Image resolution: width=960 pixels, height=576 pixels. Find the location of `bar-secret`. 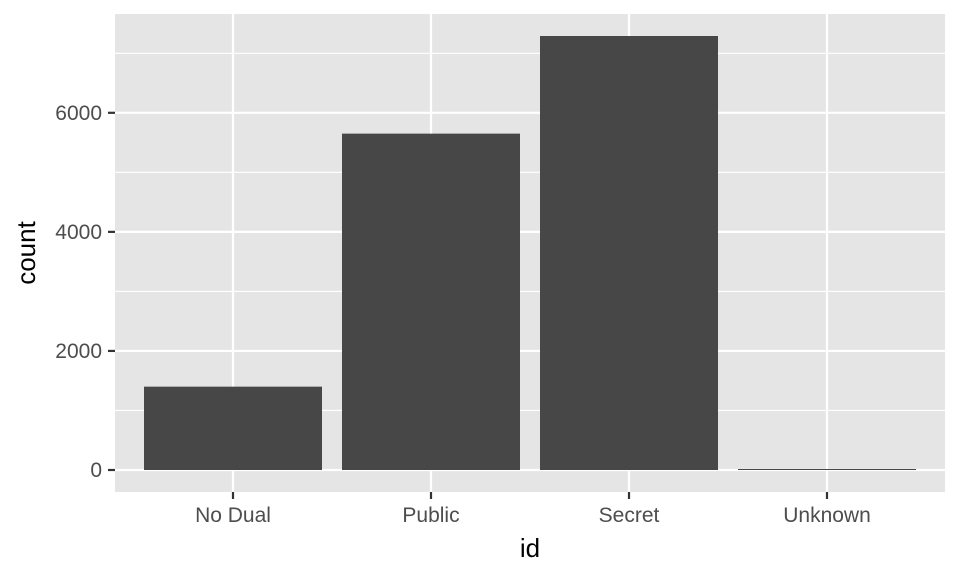

bar-secret is located at coordinates (629, 253).